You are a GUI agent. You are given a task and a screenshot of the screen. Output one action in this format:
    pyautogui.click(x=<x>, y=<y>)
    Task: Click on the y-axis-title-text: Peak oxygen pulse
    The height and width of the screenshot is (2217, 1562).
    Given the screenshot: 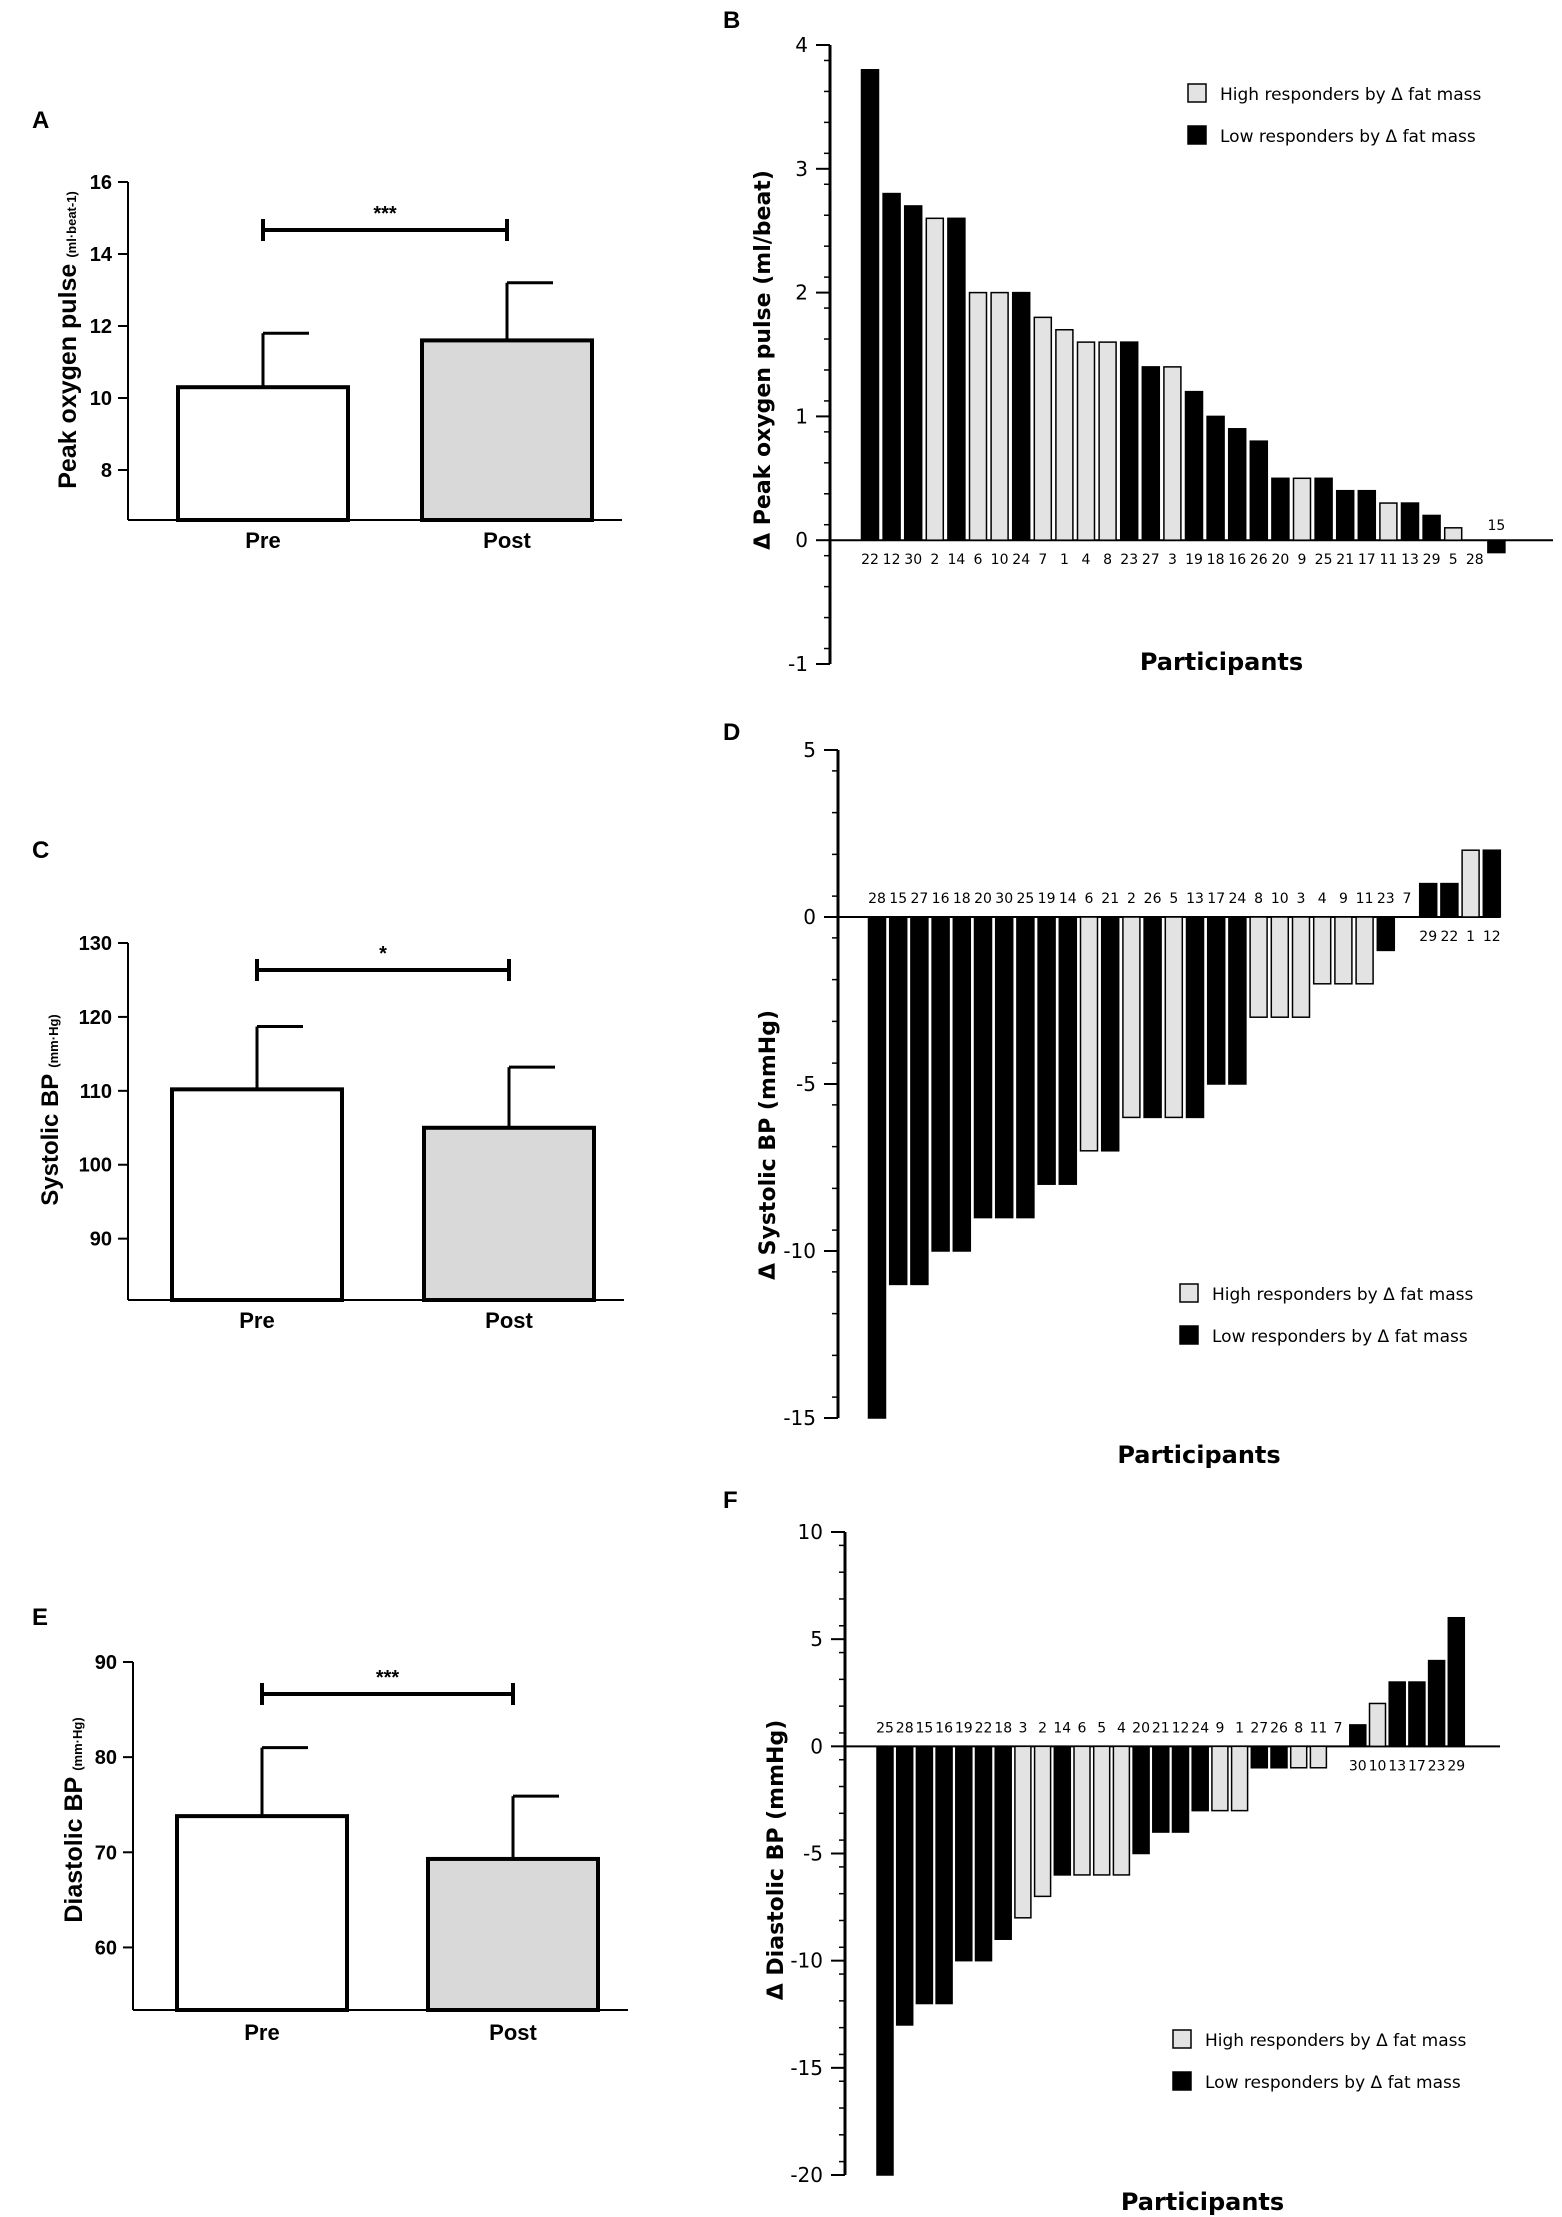 What is the action you would take?
    pyautogui.click(x=68, y=376)
    